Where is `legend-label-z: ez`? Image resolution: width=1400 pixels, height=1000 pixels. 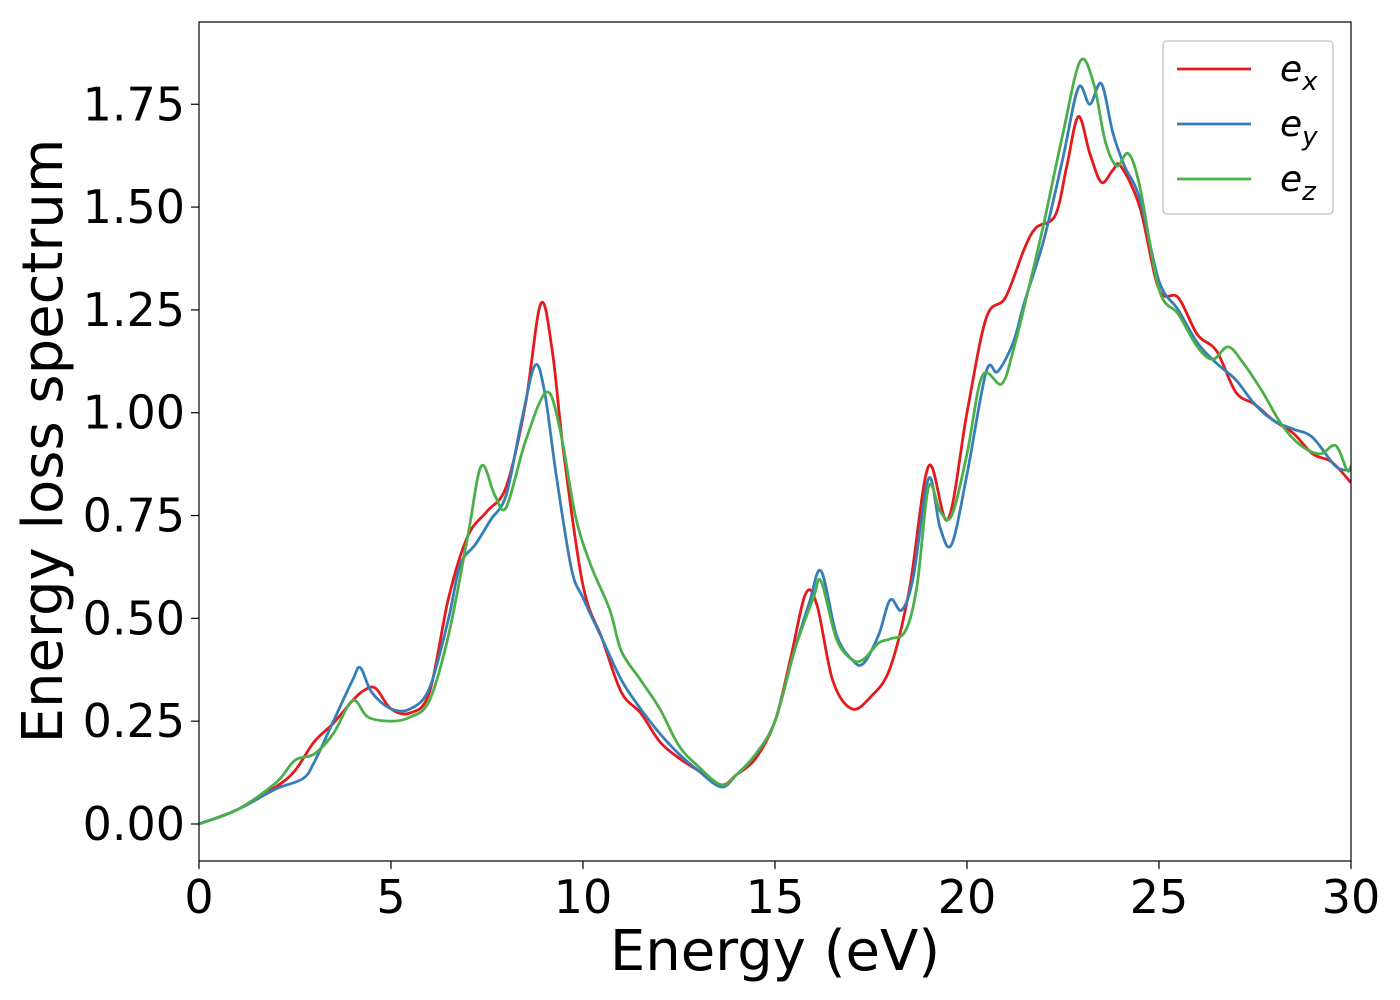 legend-label-z: ez is located at coordinates (1298, 183).